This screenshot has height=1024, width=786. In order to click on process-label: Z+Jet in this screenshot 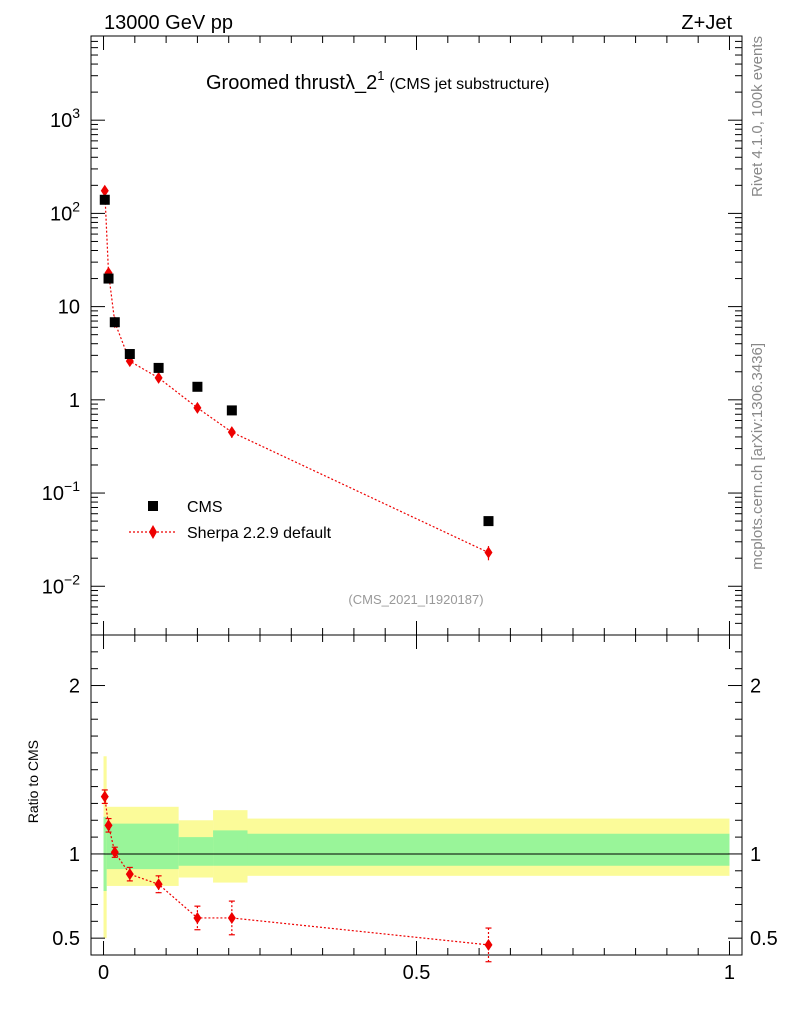, I will do `click(706, 23)`.